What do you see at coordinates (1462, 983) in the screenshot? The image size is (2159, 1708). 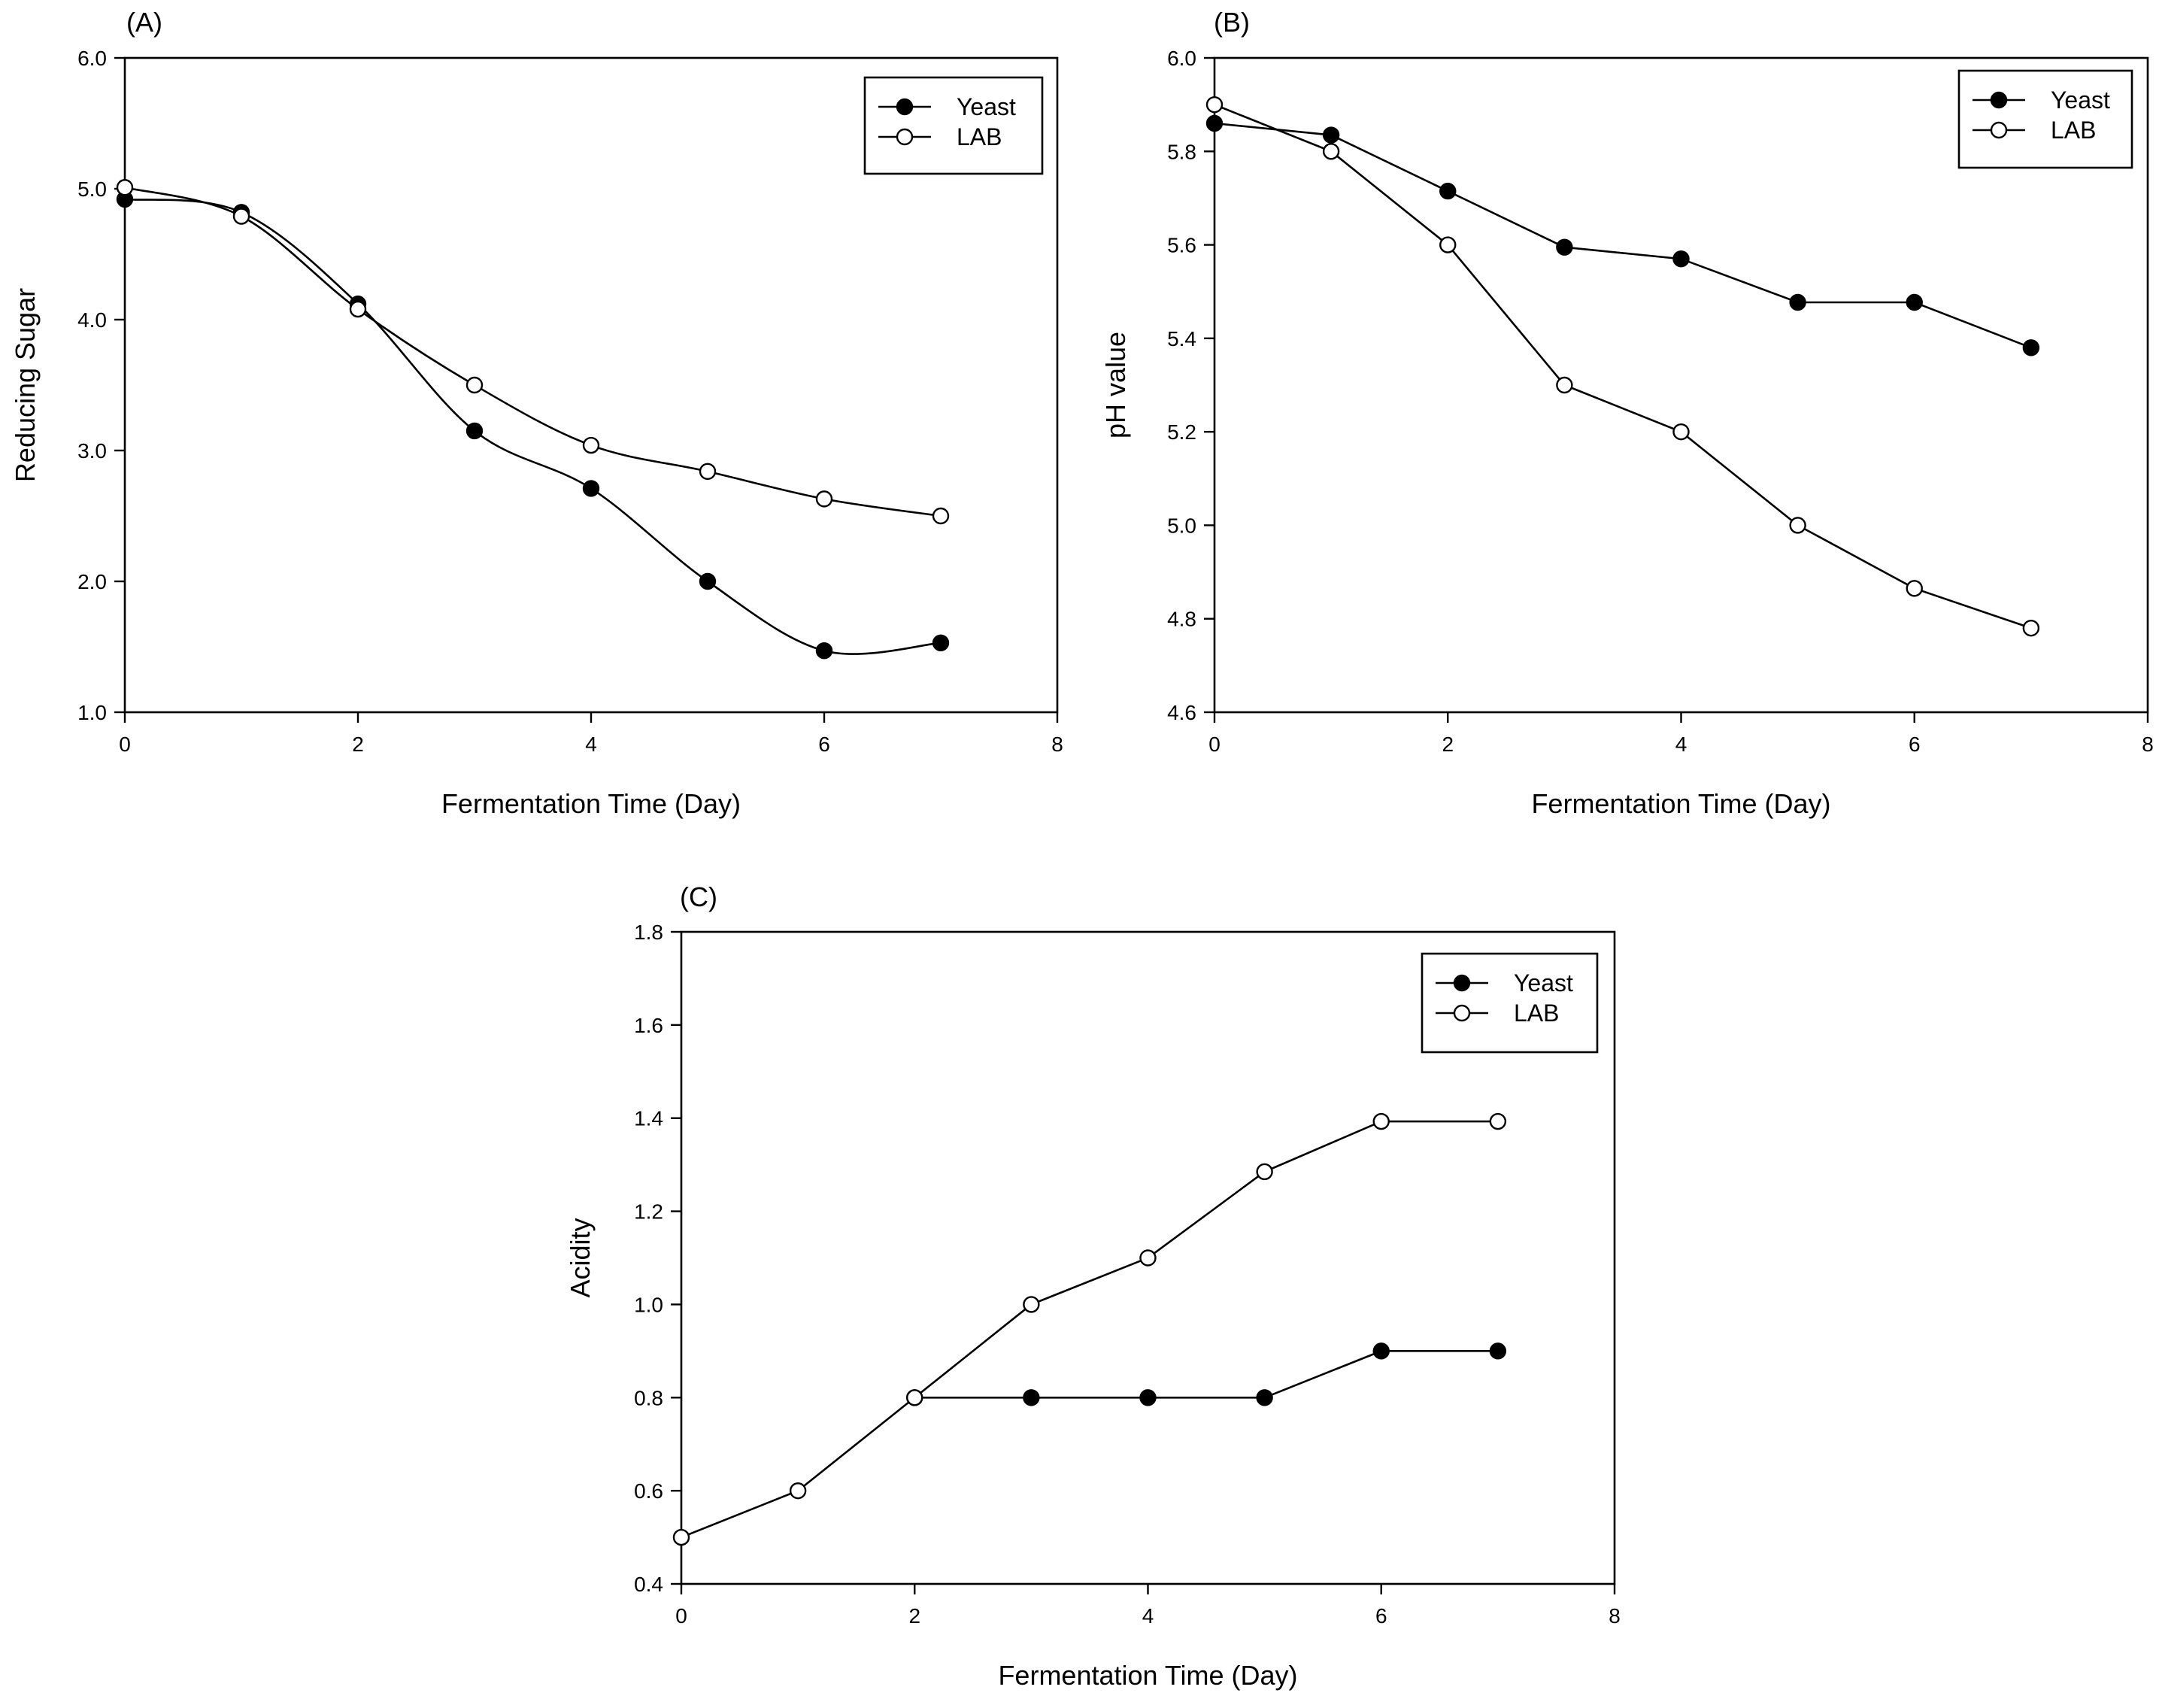 I see `chart-c-legend-yeast-marker` at bounding box center [1462, 983].